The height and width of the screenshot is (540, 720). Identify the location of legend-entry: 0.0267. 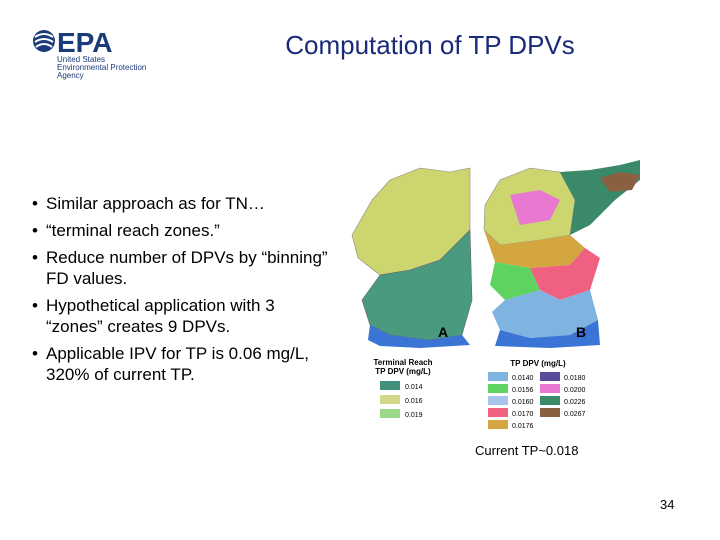
(575, 414).